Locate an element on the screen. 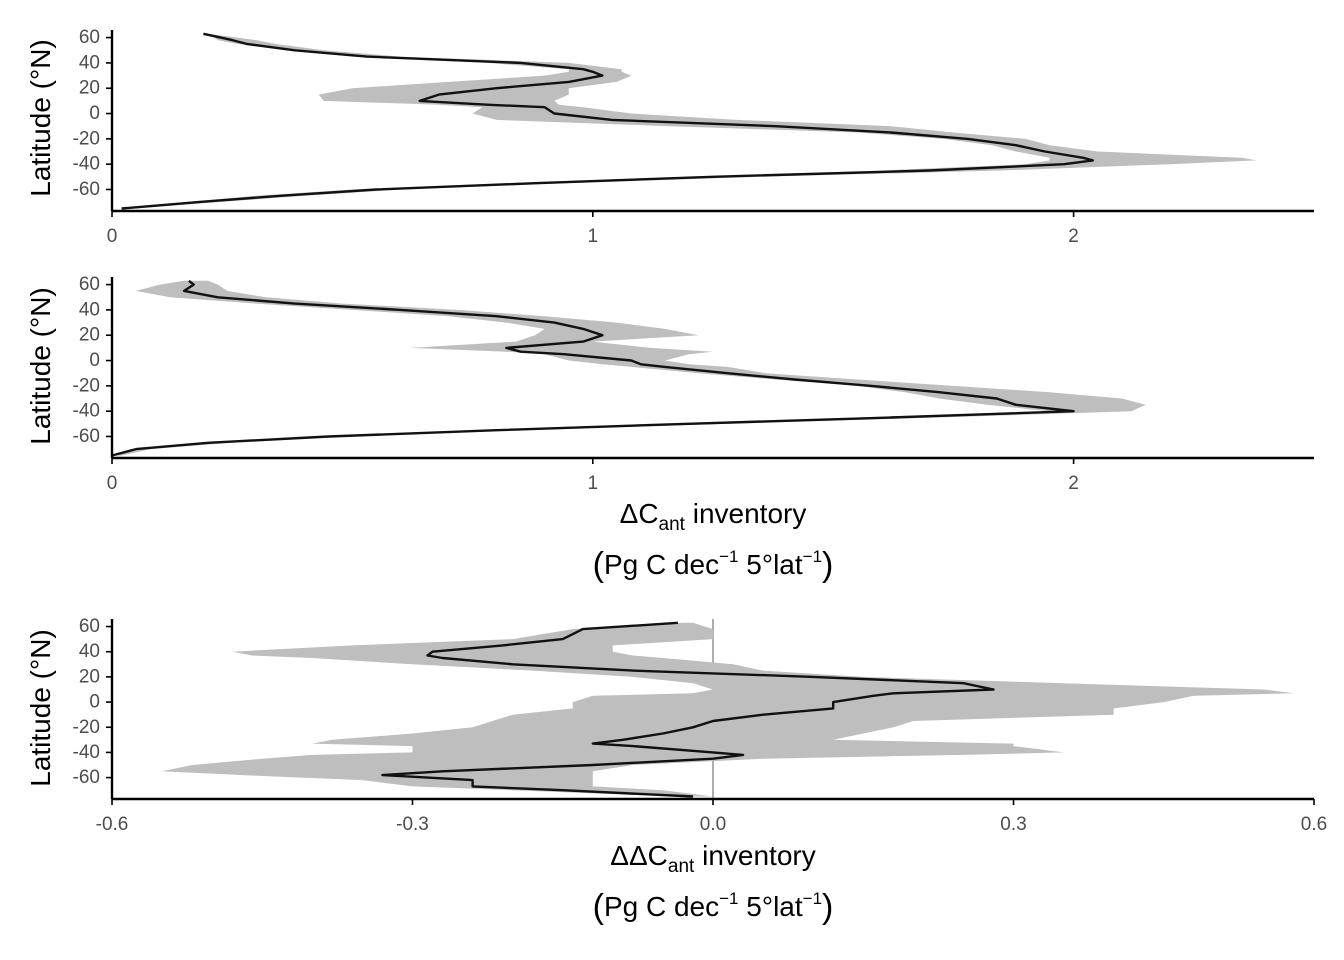 The height and width of the screenshot is (960, 1344). x-tick: 0.6 is located at coordinates (1314, 817).